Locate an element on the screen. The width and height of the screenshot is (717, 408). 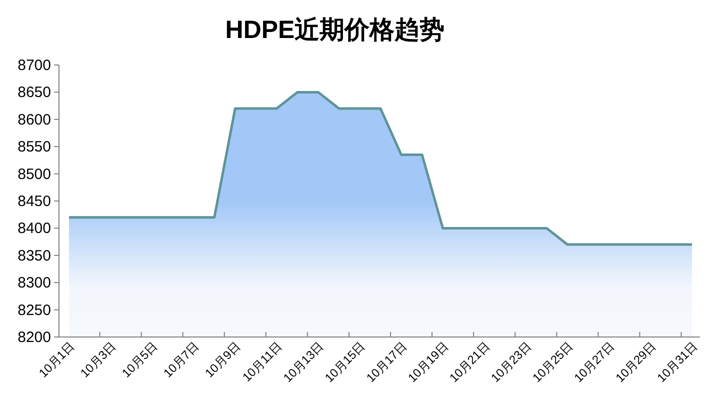
x-tick-label: 10月3日 is located at coordinates (98, 359).